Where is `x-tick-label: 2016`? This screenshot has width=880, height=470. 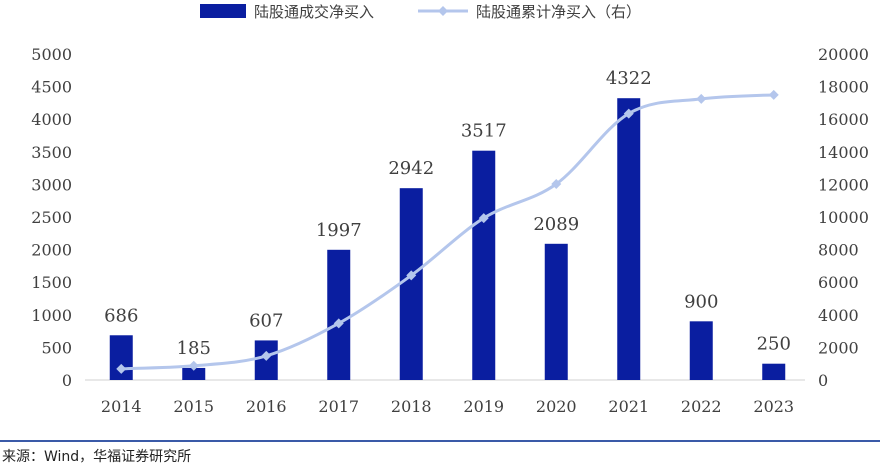
x-tick-label: 2016 is located at coordinates (266, 406).